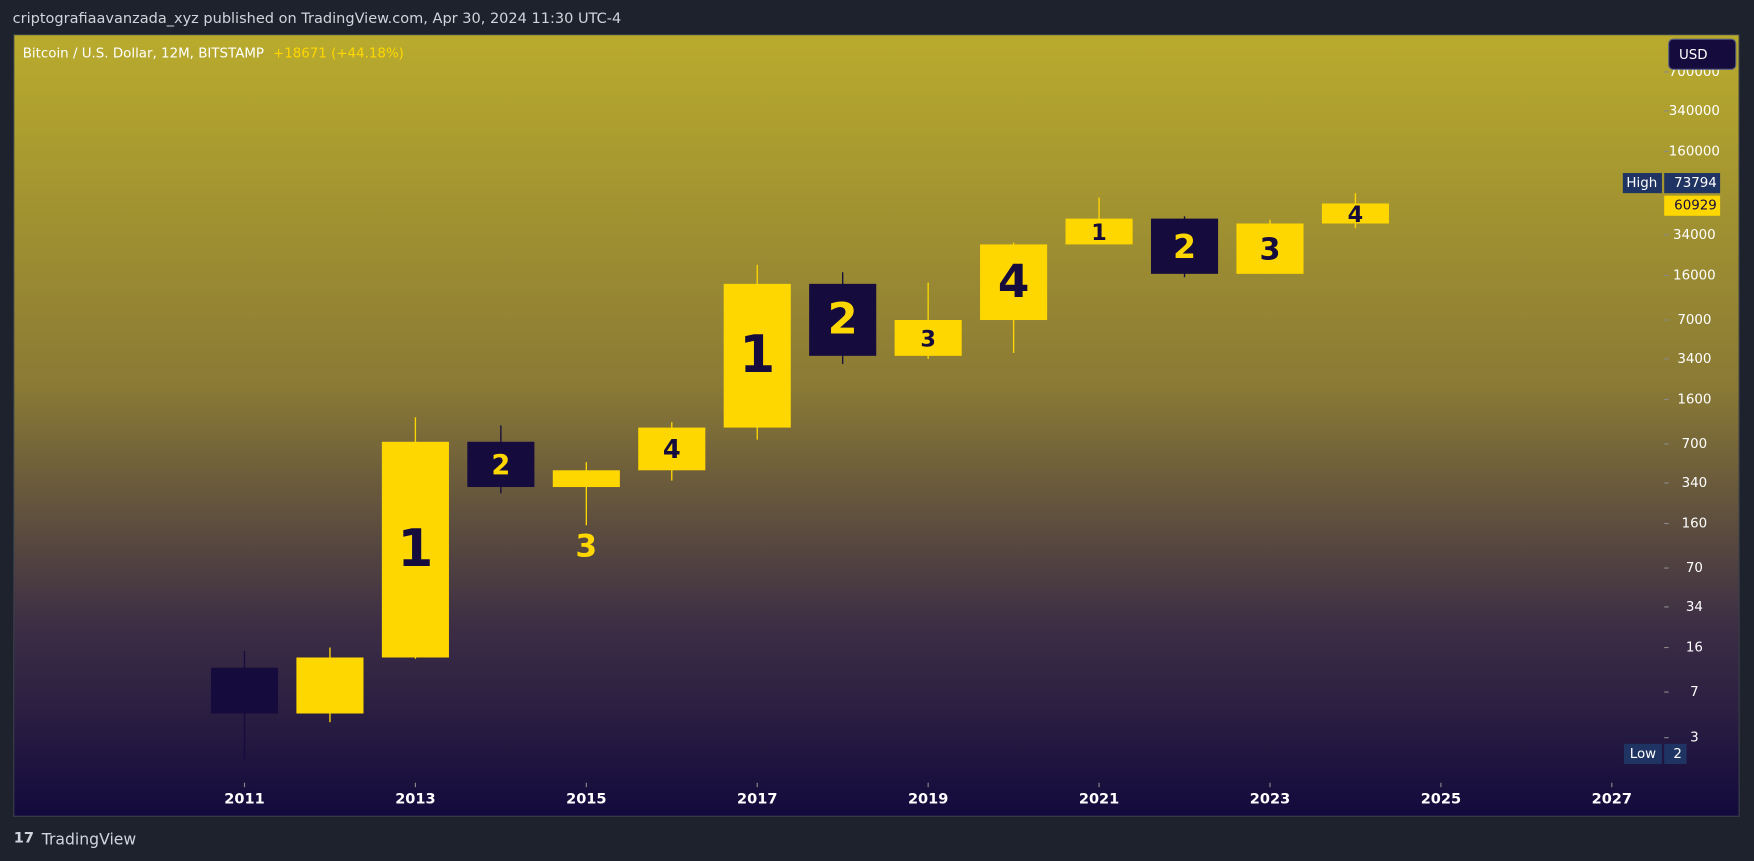 The width and height of the screenshot is (1754, 861). Describe the element at coordinates (89, 838) in the screenshot. I see `brand: TradingView` at that location.